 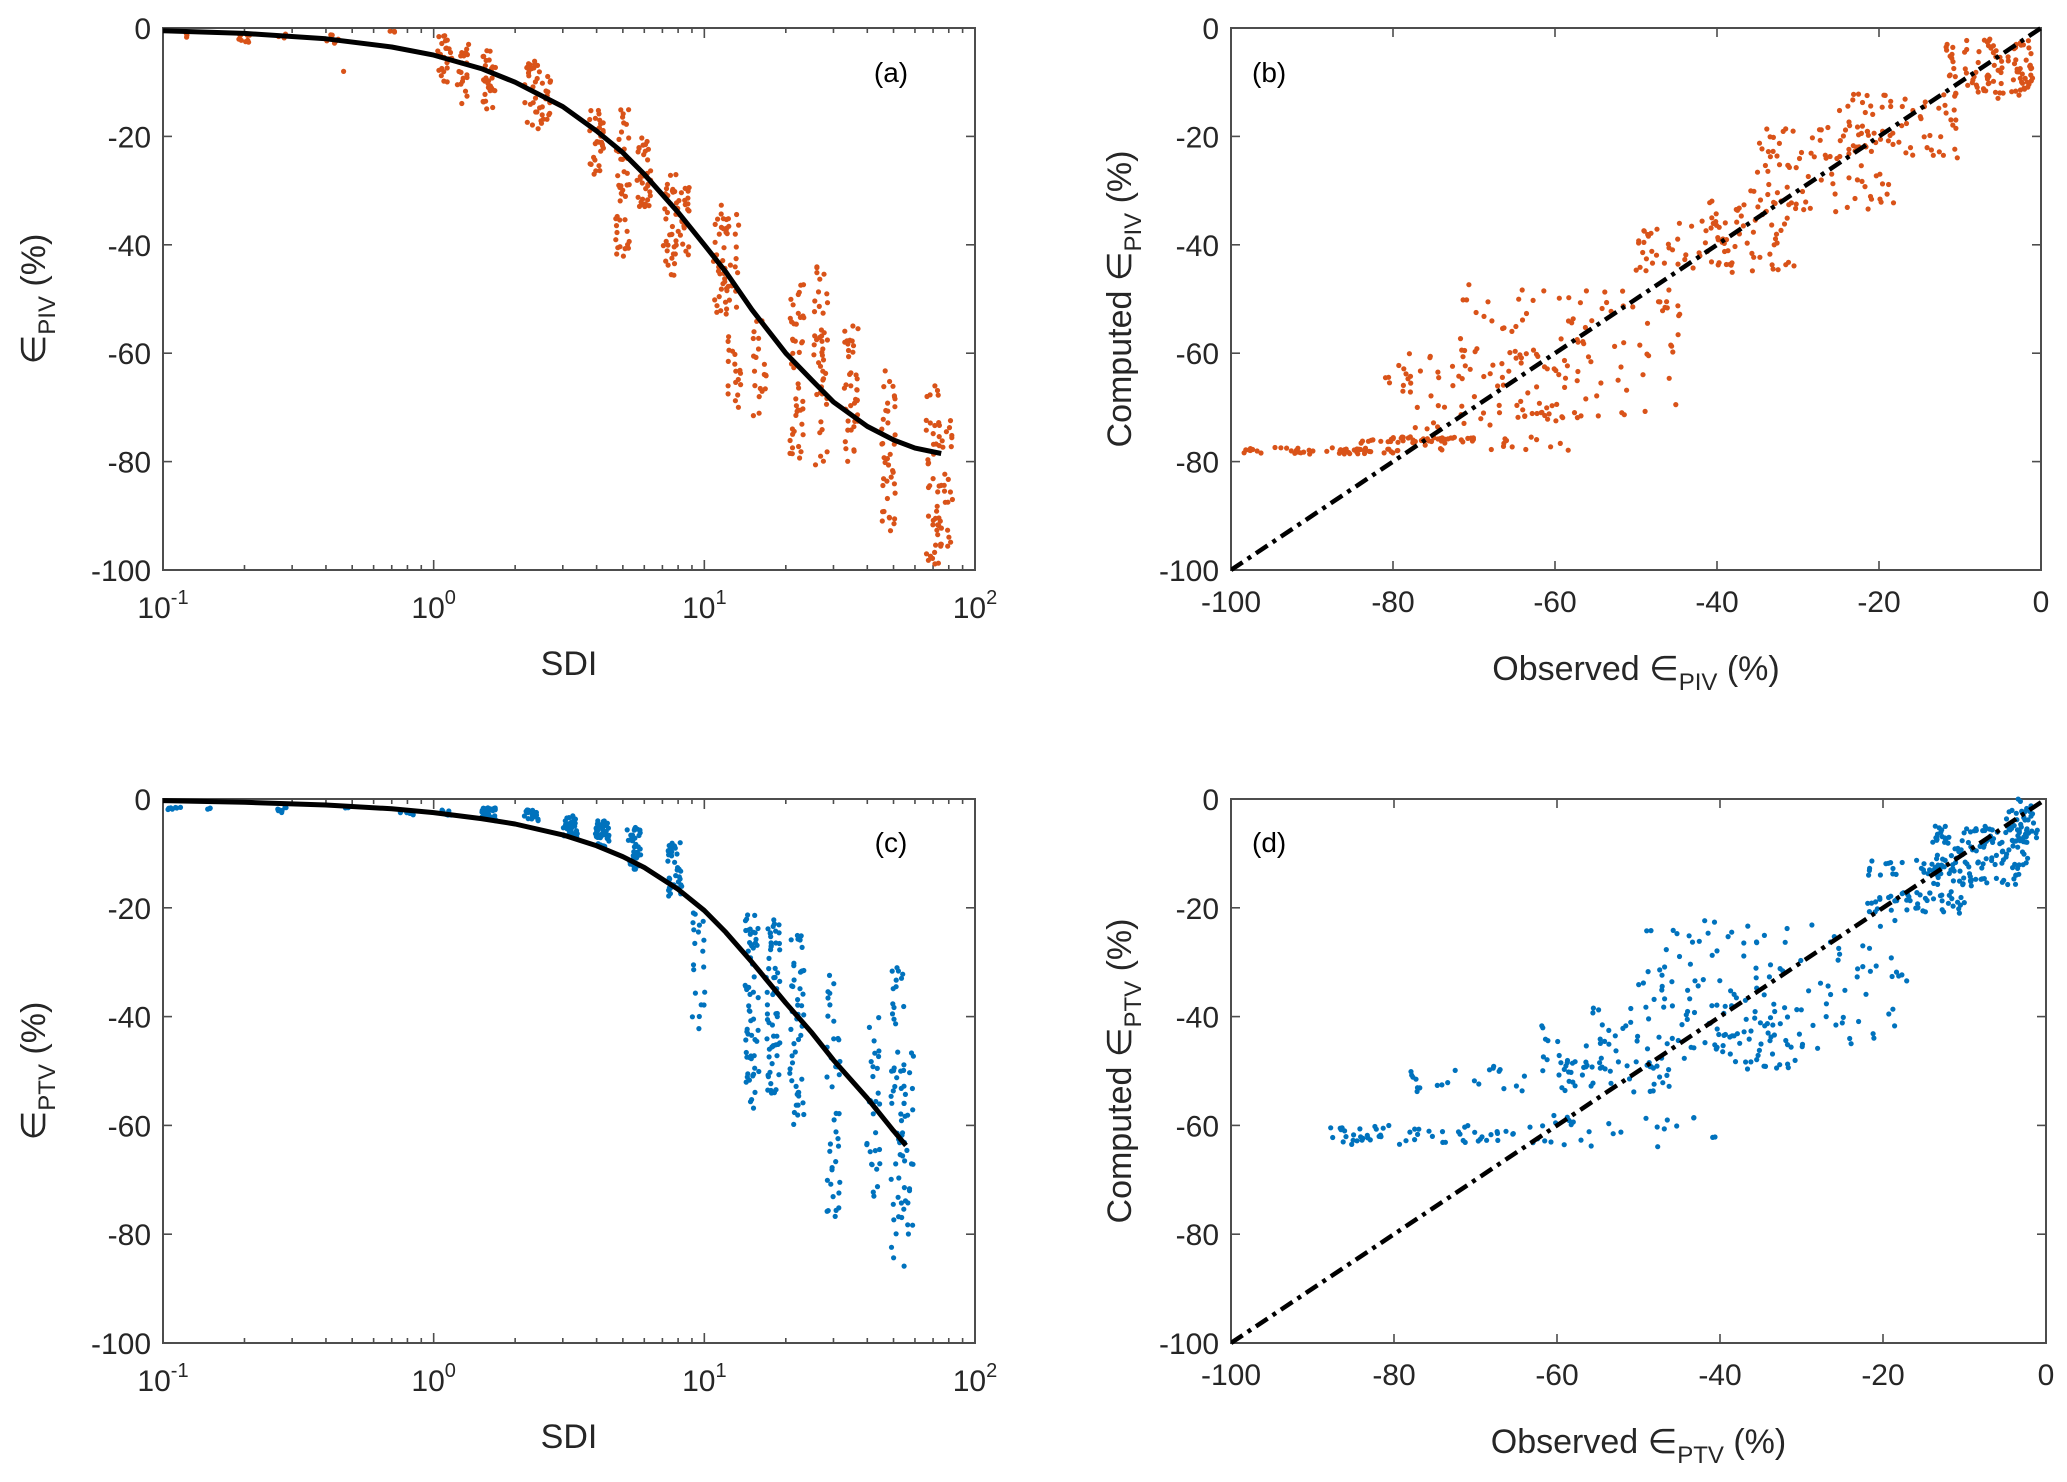 What do you see at coordinates (1189, 1344) in the screenshot?
I see `y-tick-label: -100` at bounding box center [1189, 1344].